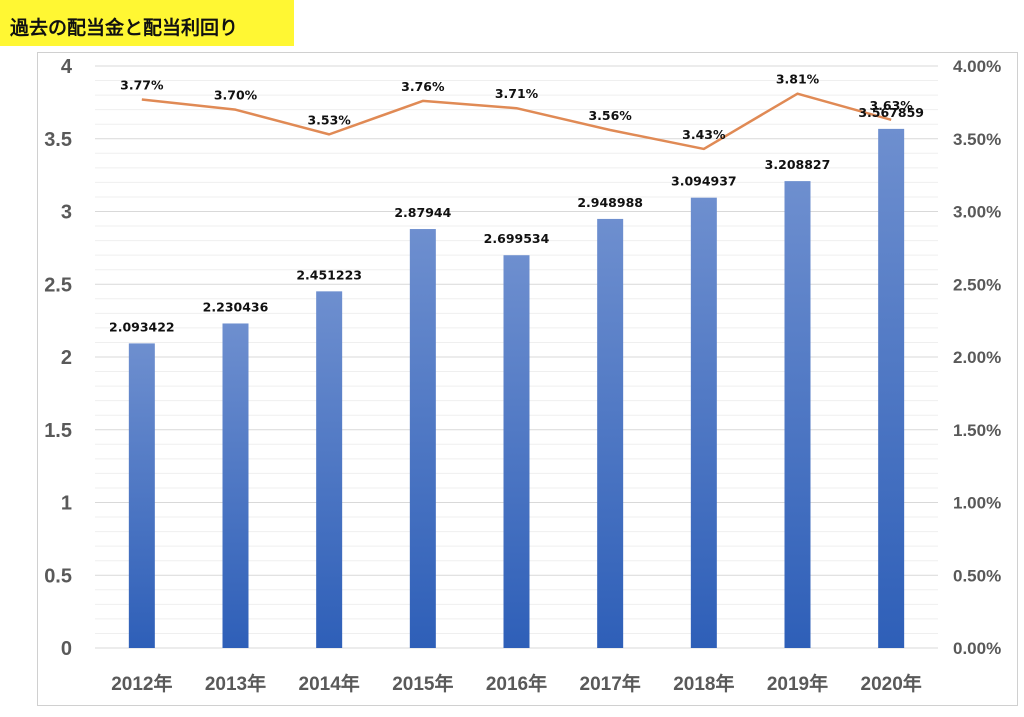  Describe the element at coordinates (423, 86) in the screenshot. I see `yield-value-label: 3.76%` at that location.